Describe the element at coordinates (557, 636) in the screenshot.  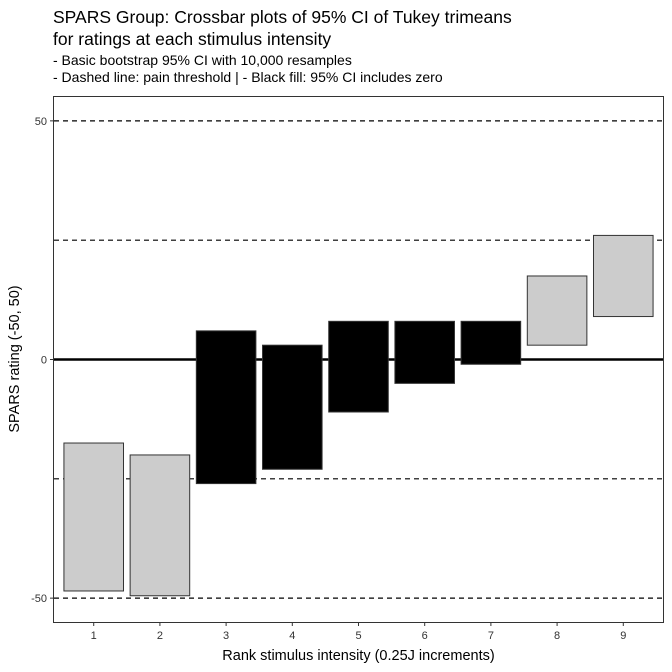
I see `x-tick-label: 8` at that location.